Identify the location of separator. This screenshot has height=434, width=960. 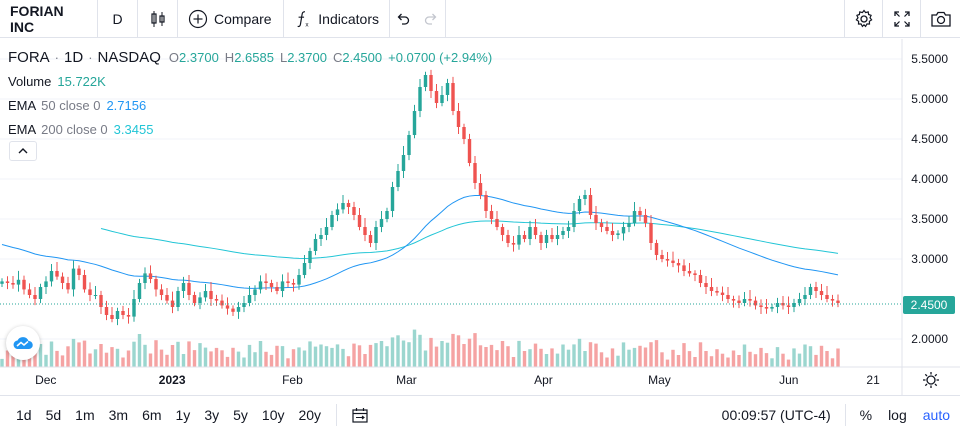
(845, 415).